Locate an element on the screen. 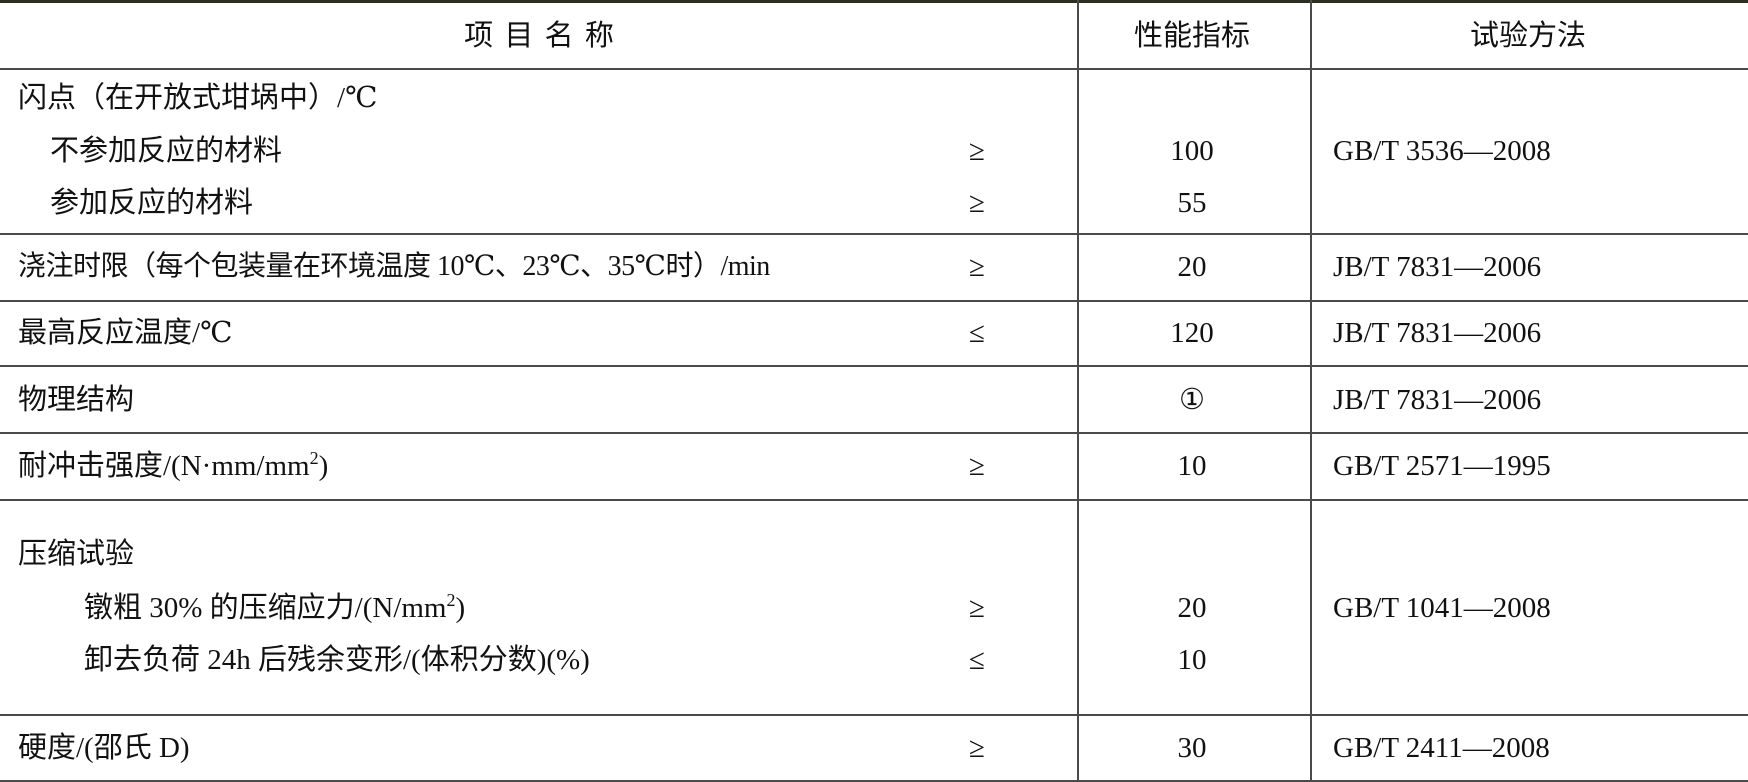 The height and width of the screenshot is (782, 1748). header-method: 试验方法 is located at coordinates (1528, 36).